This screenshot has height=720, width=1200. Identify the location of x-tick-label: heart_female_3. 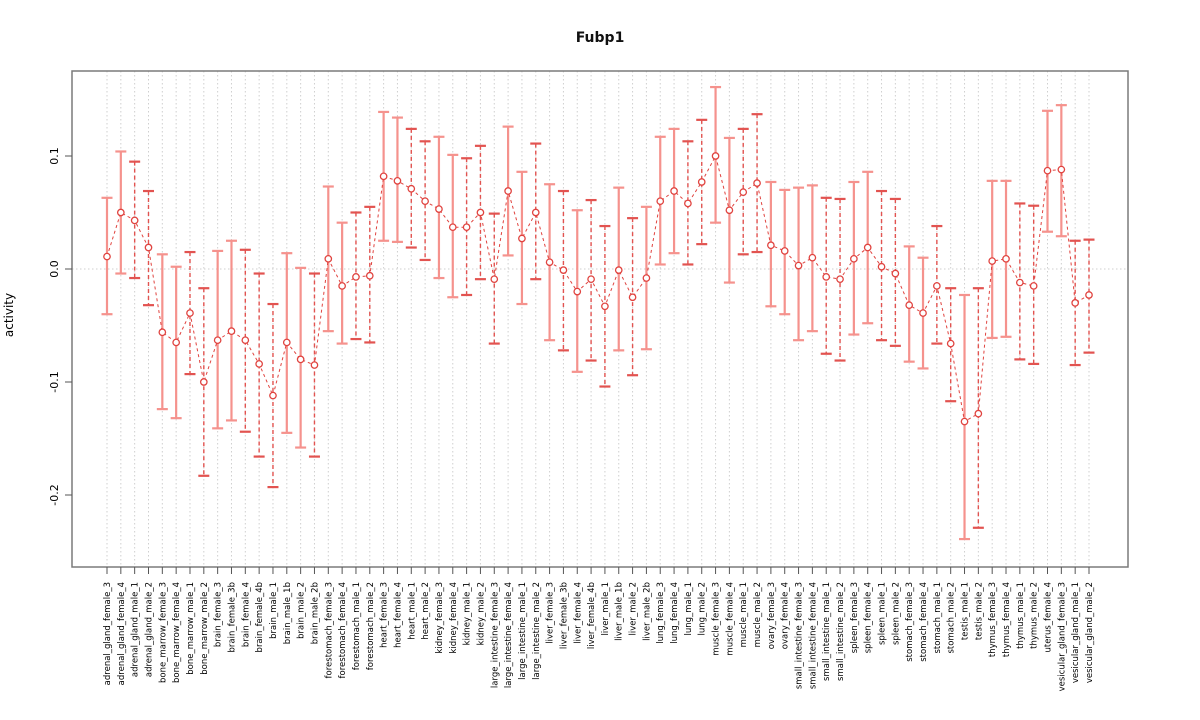
(385, 615).